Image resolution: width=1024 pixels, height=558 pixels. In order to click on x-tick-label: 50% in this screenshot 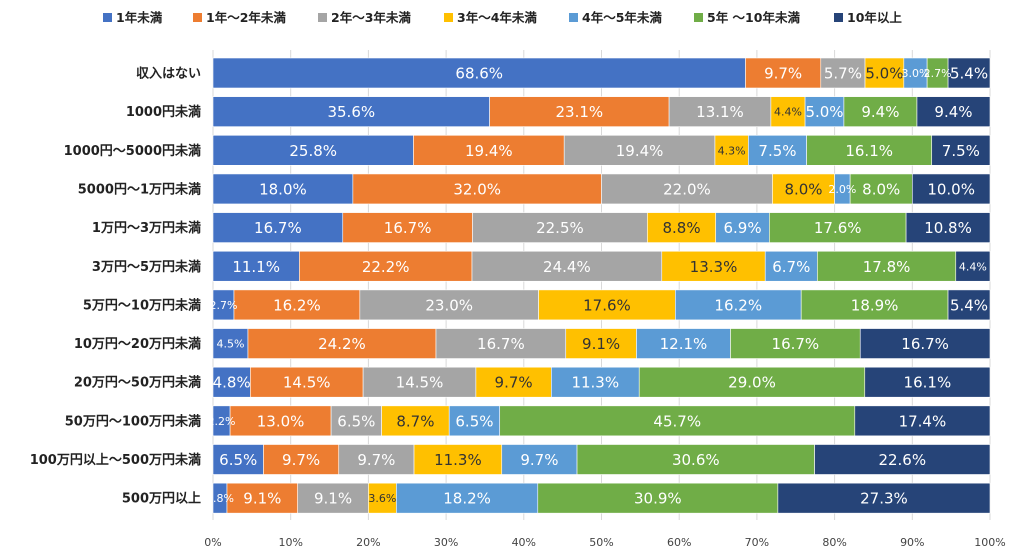, I will do `click(601, 542)`.